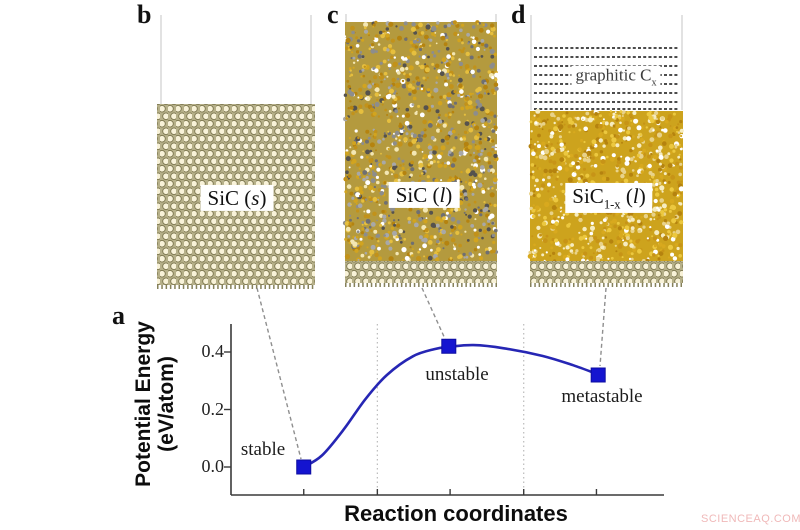 The image size is (800, 530). Describe the element at coordinates (213, 466) in the screenshot. I see `ytick-0.0: 0.0` at that location.